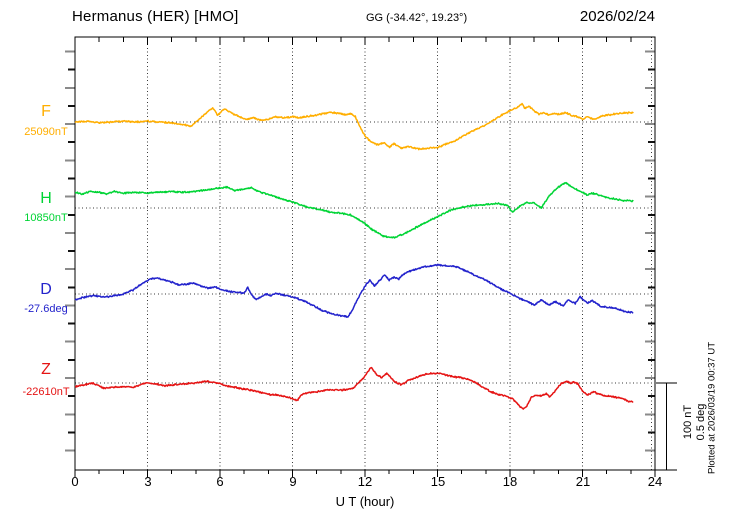  What do you see at coordinates (155, 16) in the screenshot?
I see `station-title: Hermanus (HER) [HMO]` at bounding box center [155, 16].